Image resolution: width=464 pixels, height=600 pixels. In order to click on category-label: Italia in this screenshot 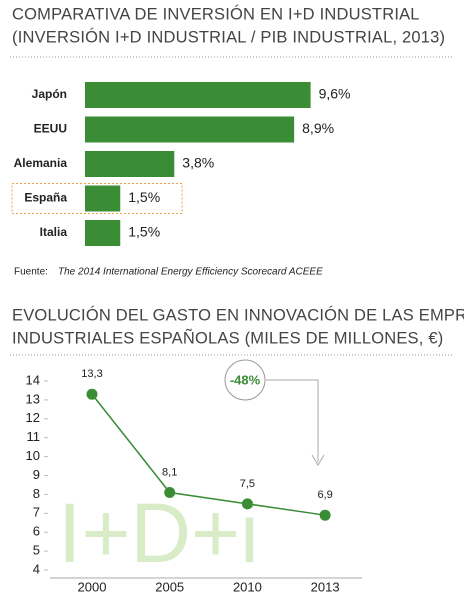, I will do `click(54, 232)`.